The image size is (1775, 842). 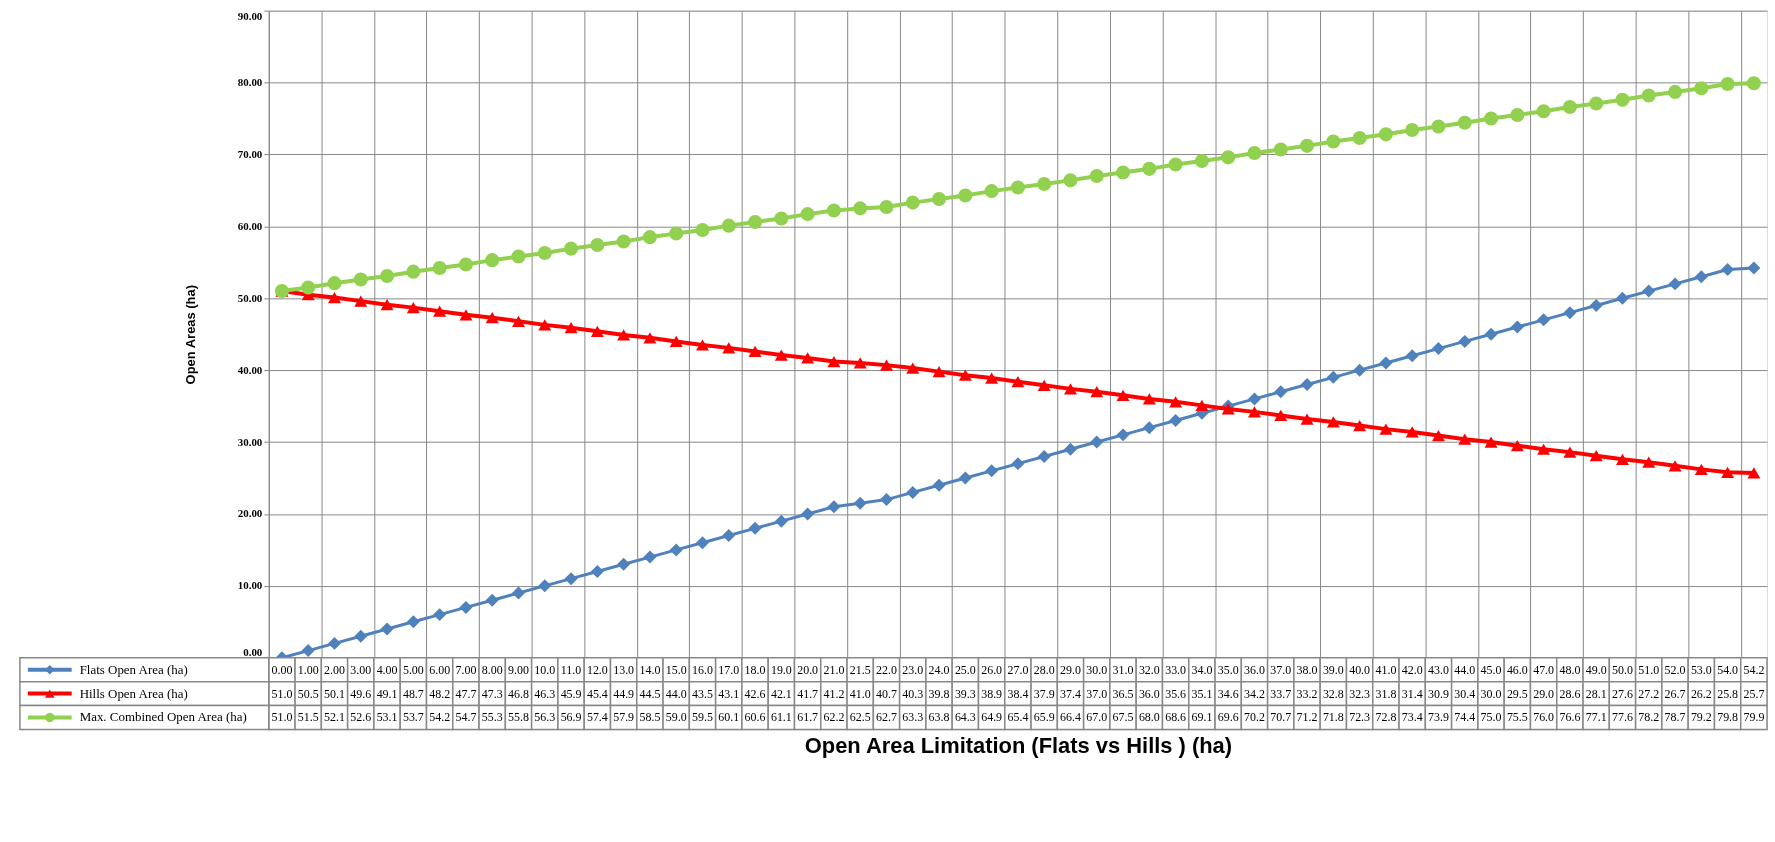 I want to click on data-label: 40.0, so click(x=1360, y=669).